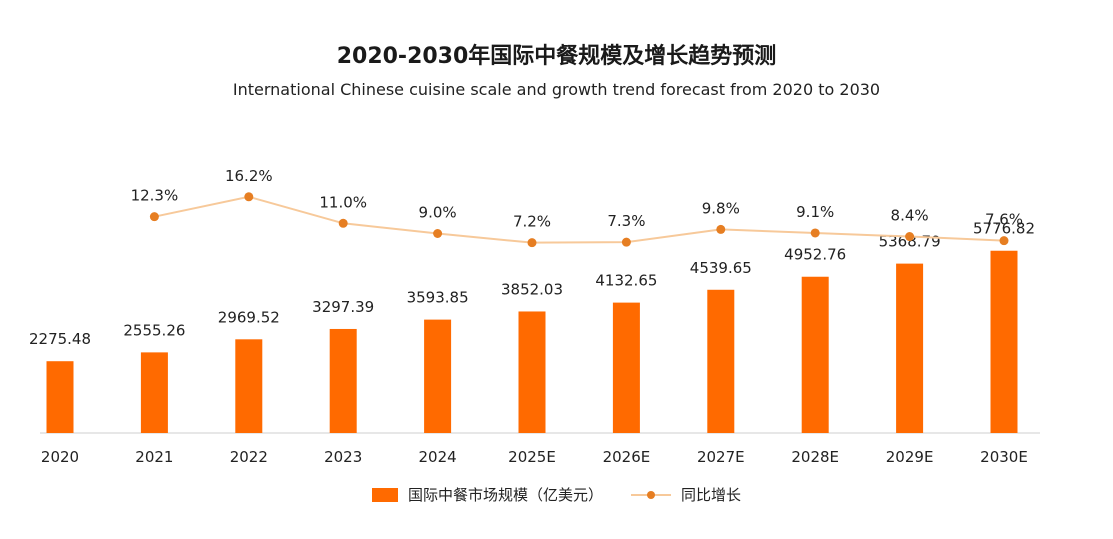 Image resolution: width=1113 pixels, height=539 pixels. I want to click on legend-swatch-line, so click(651, 495).